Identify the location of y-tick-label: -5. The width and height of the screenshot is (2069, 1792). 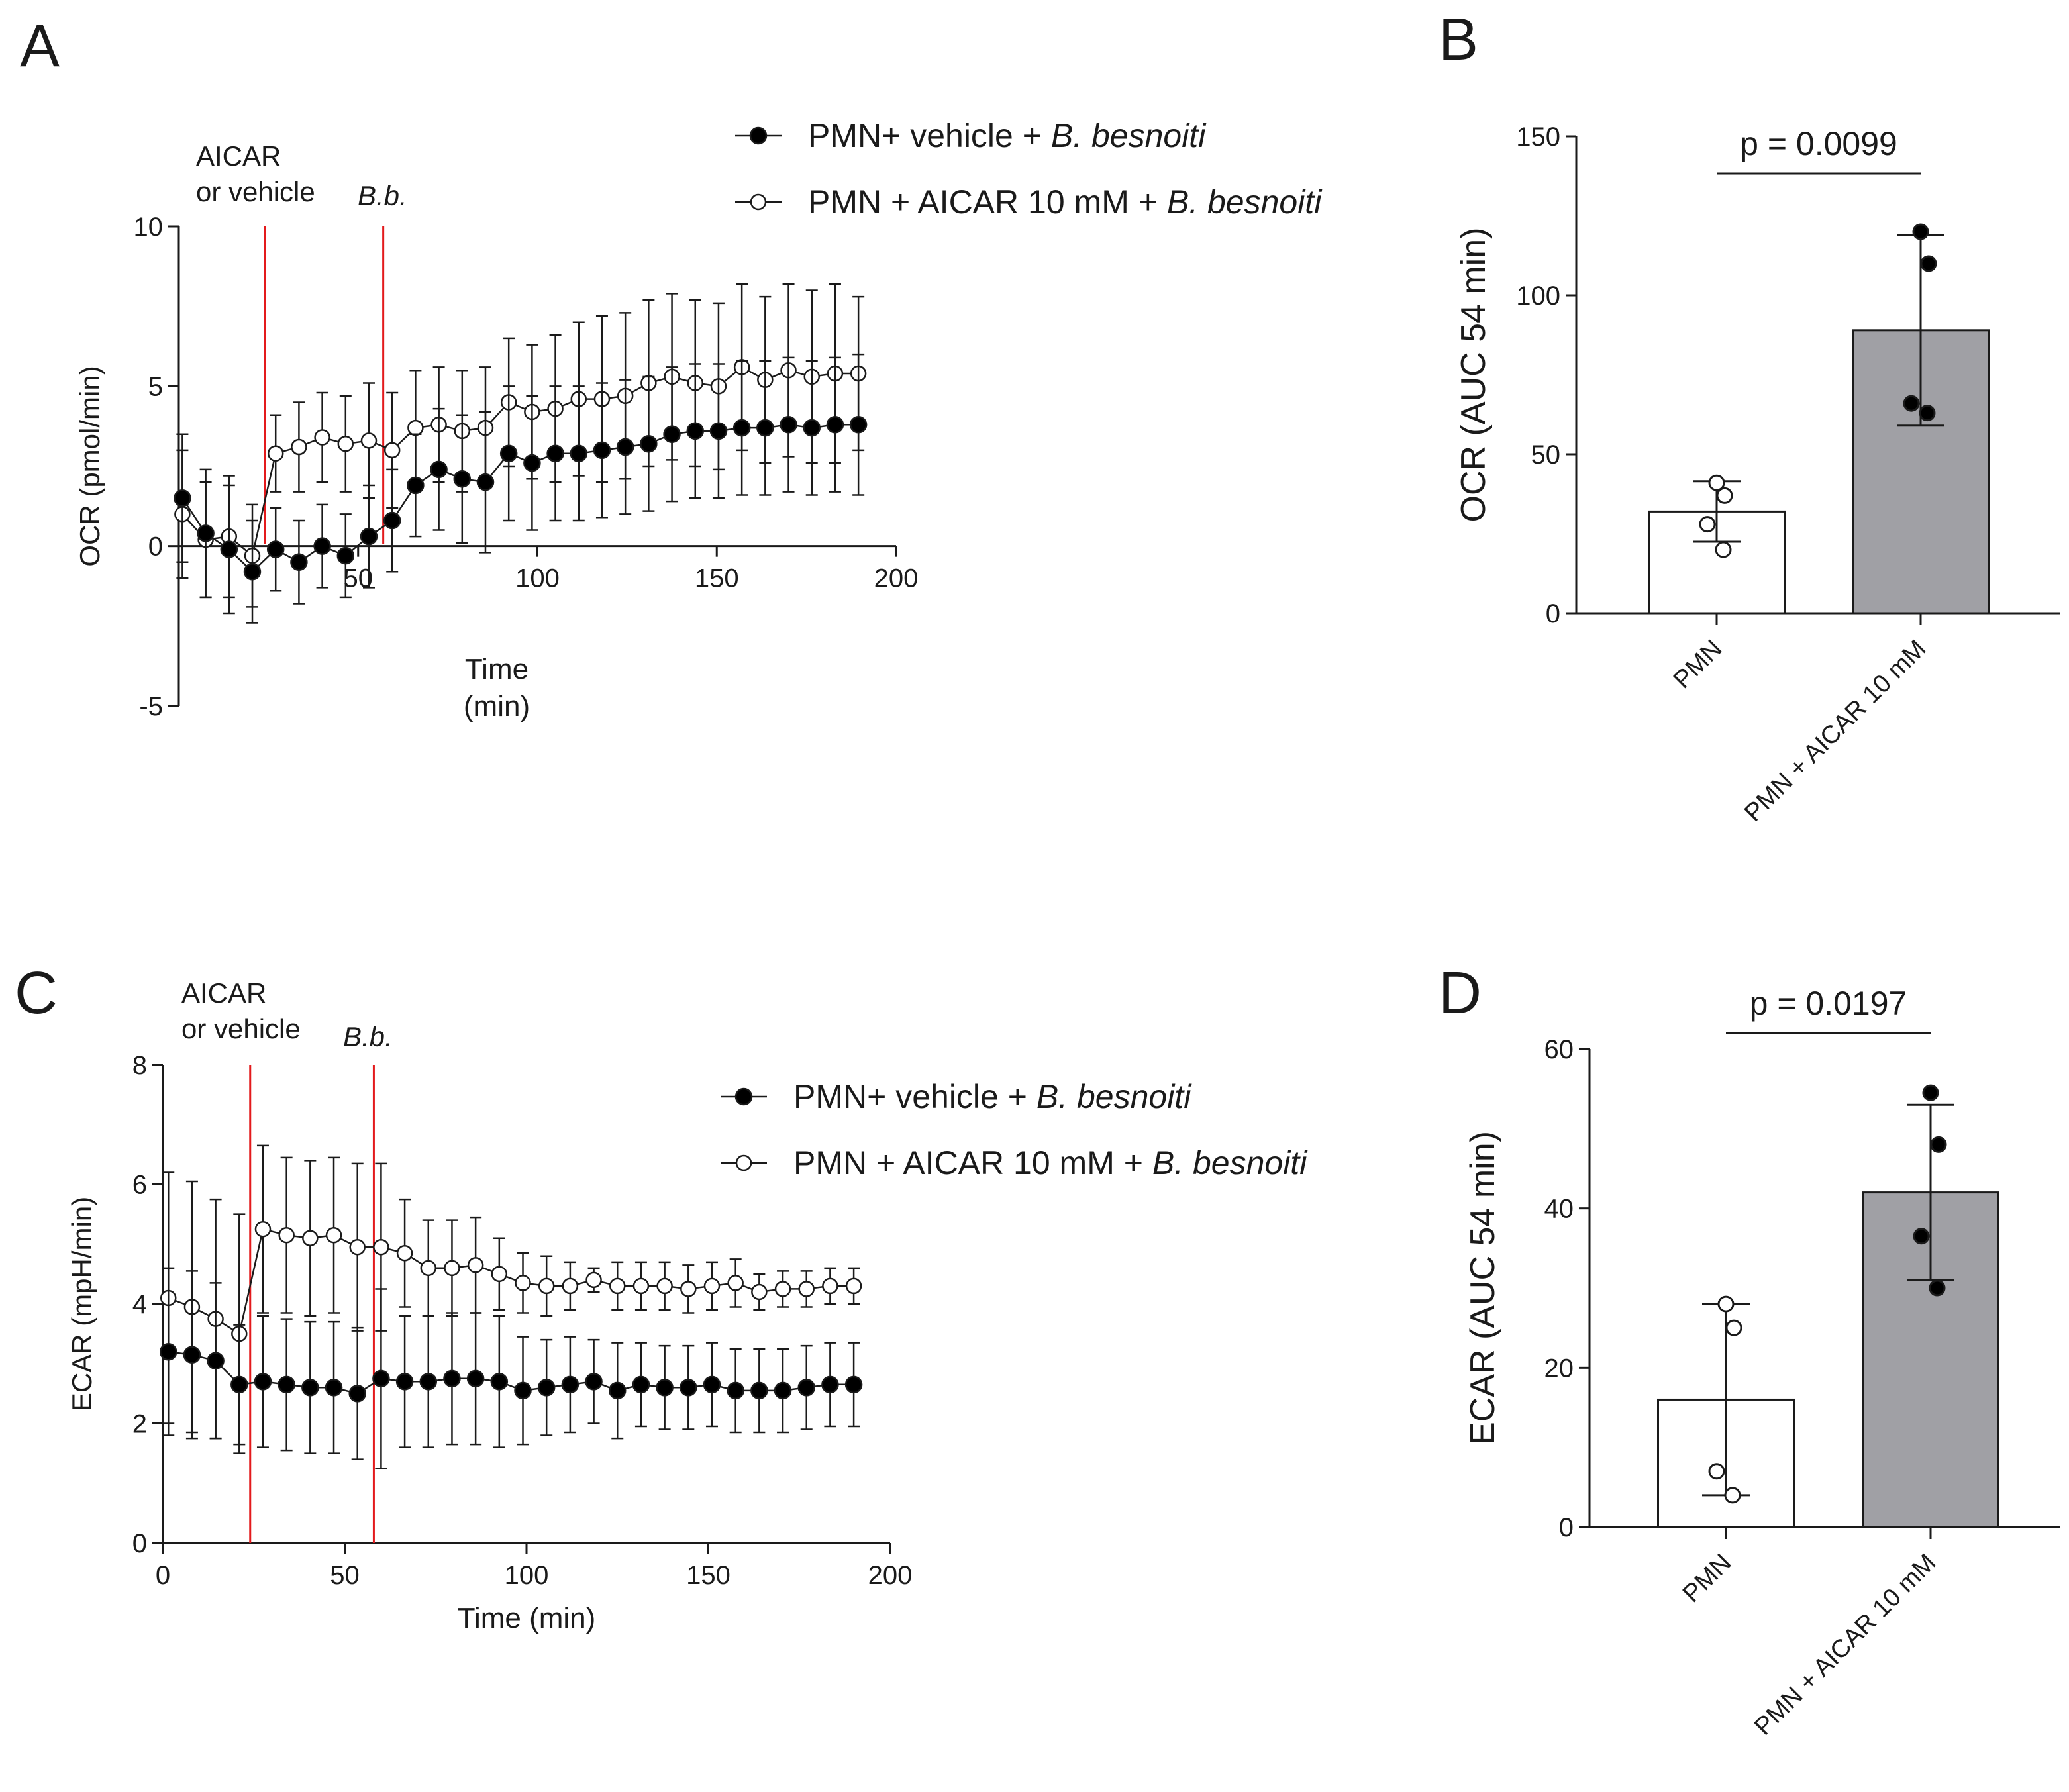
(151, 706).